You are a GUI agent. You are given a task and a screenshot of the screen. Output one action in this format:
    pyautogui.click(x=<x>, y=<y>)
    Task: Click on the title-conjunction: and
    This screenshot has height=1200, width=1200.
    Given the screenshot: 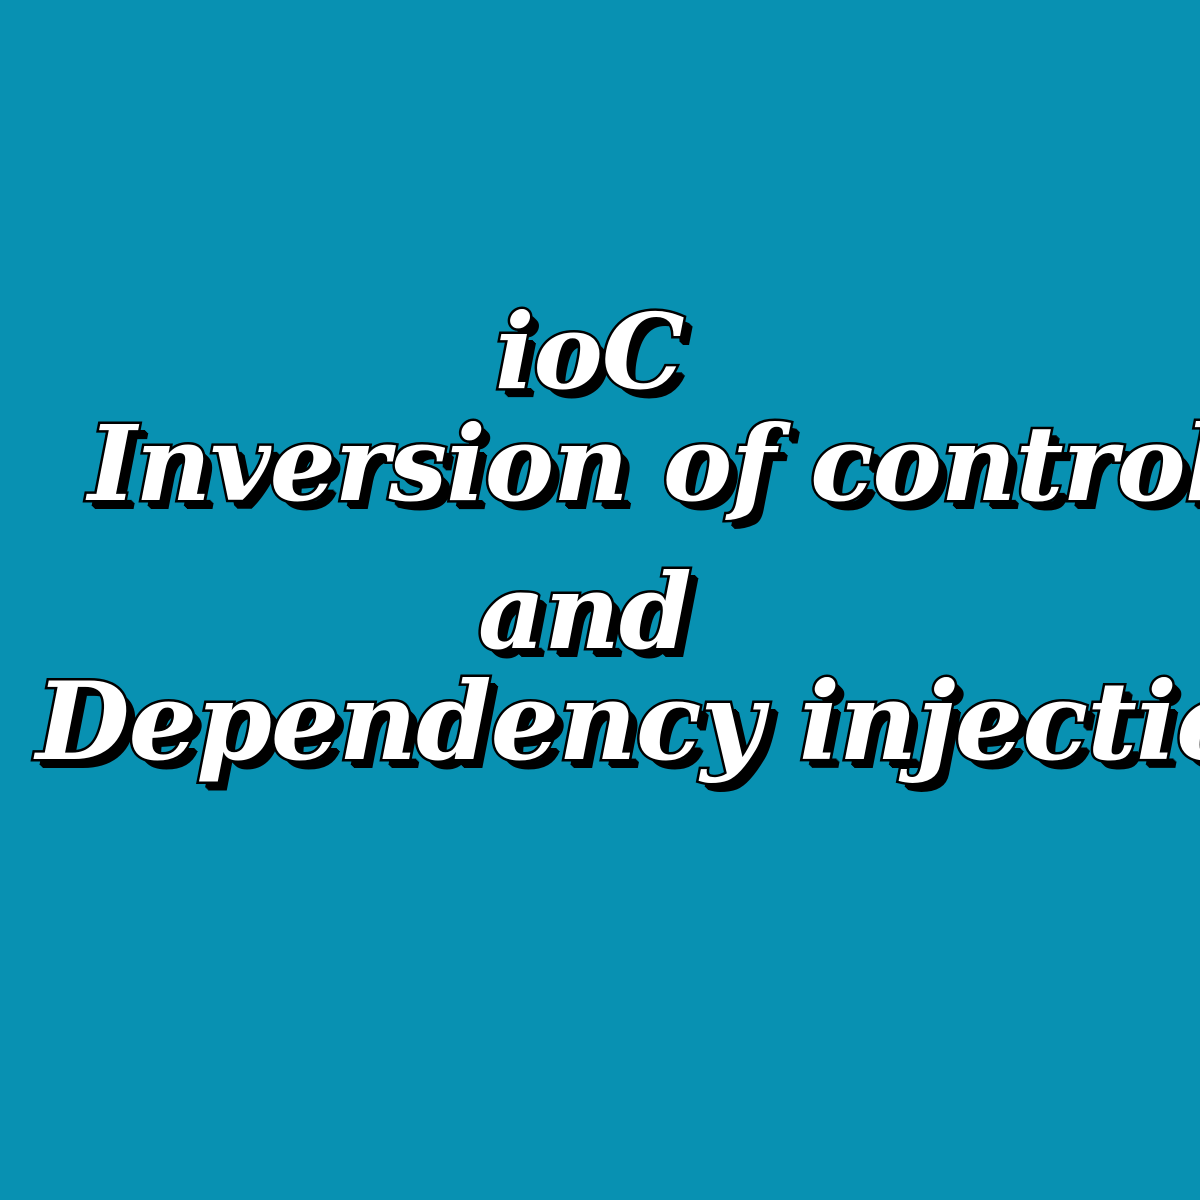 What is the action you would take?
    pyautogui.click(x=585, y=611)
    